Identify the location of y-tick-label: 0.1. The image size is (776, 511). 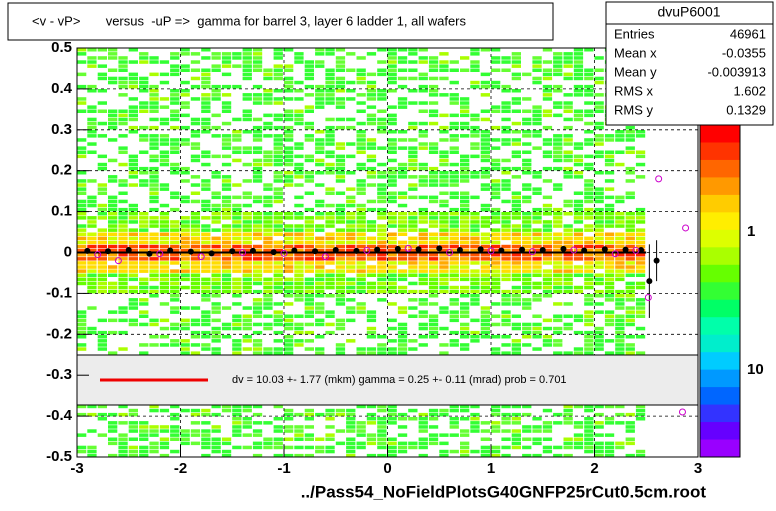
(61, 211).